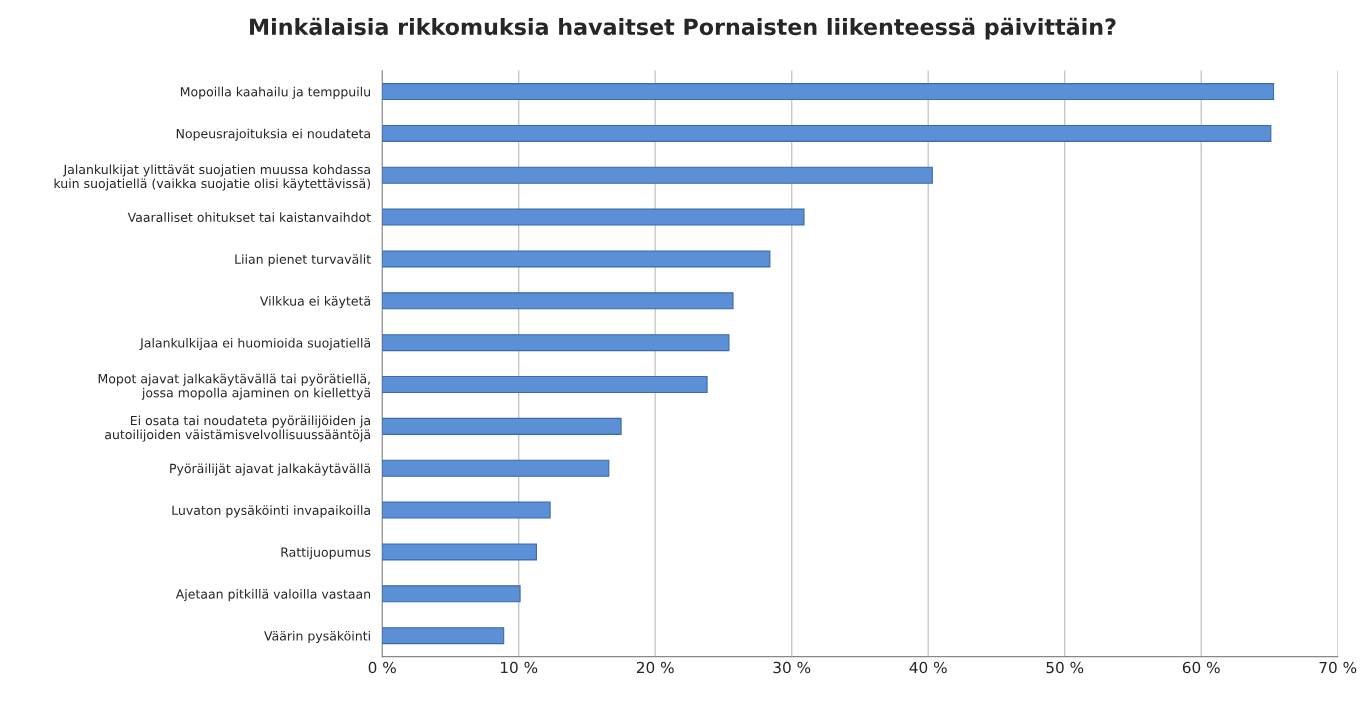 The width and height of the screenshot is (1365, 706). I want to click on x-tick-label: 40 %, so click(928, 667).